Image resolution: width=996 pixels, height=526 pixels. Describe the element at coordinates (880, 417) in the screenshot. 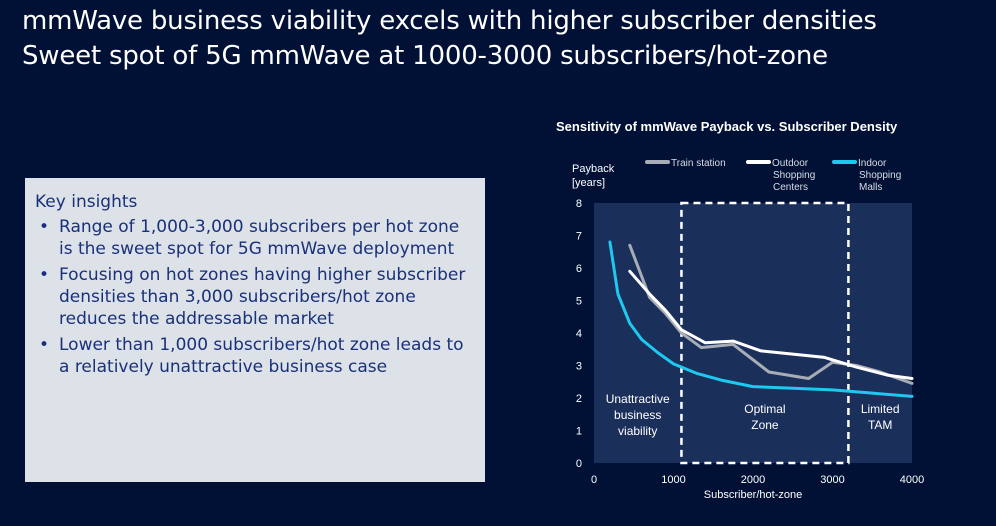

I see `region-label: Limited TAM` at that location.